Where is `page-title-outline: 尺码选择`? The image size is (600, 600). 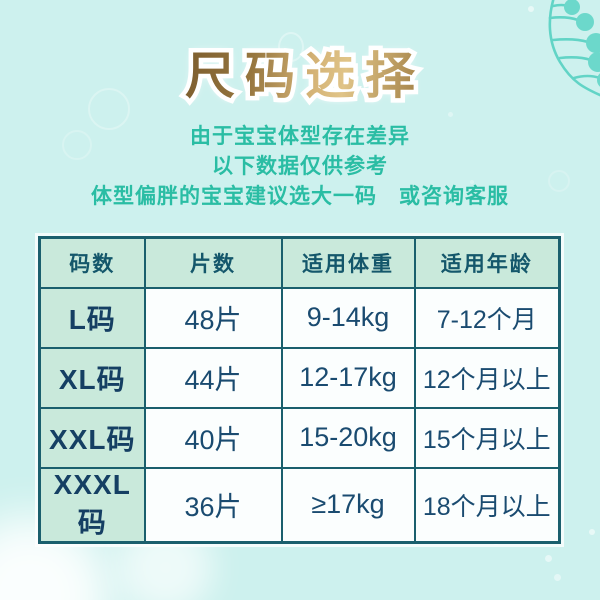 page-title-outline: 尺码选择 is located at coordinates (303, 76).